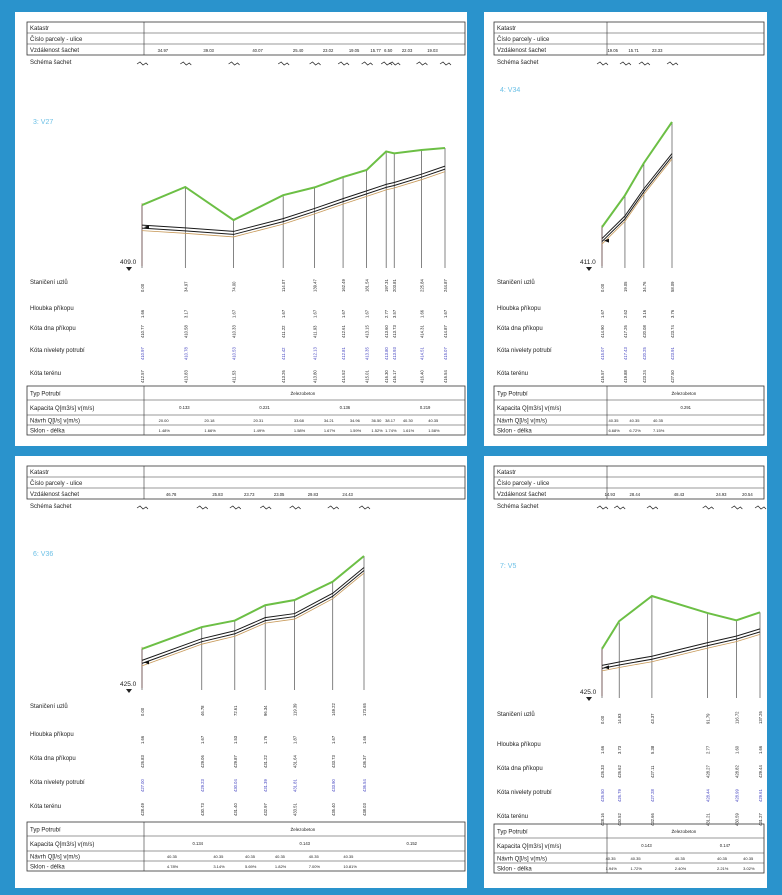 Image resolution: width=782 pixels, height=895 pixels. I want to click on pipe-crown-line, so click(253, 614).